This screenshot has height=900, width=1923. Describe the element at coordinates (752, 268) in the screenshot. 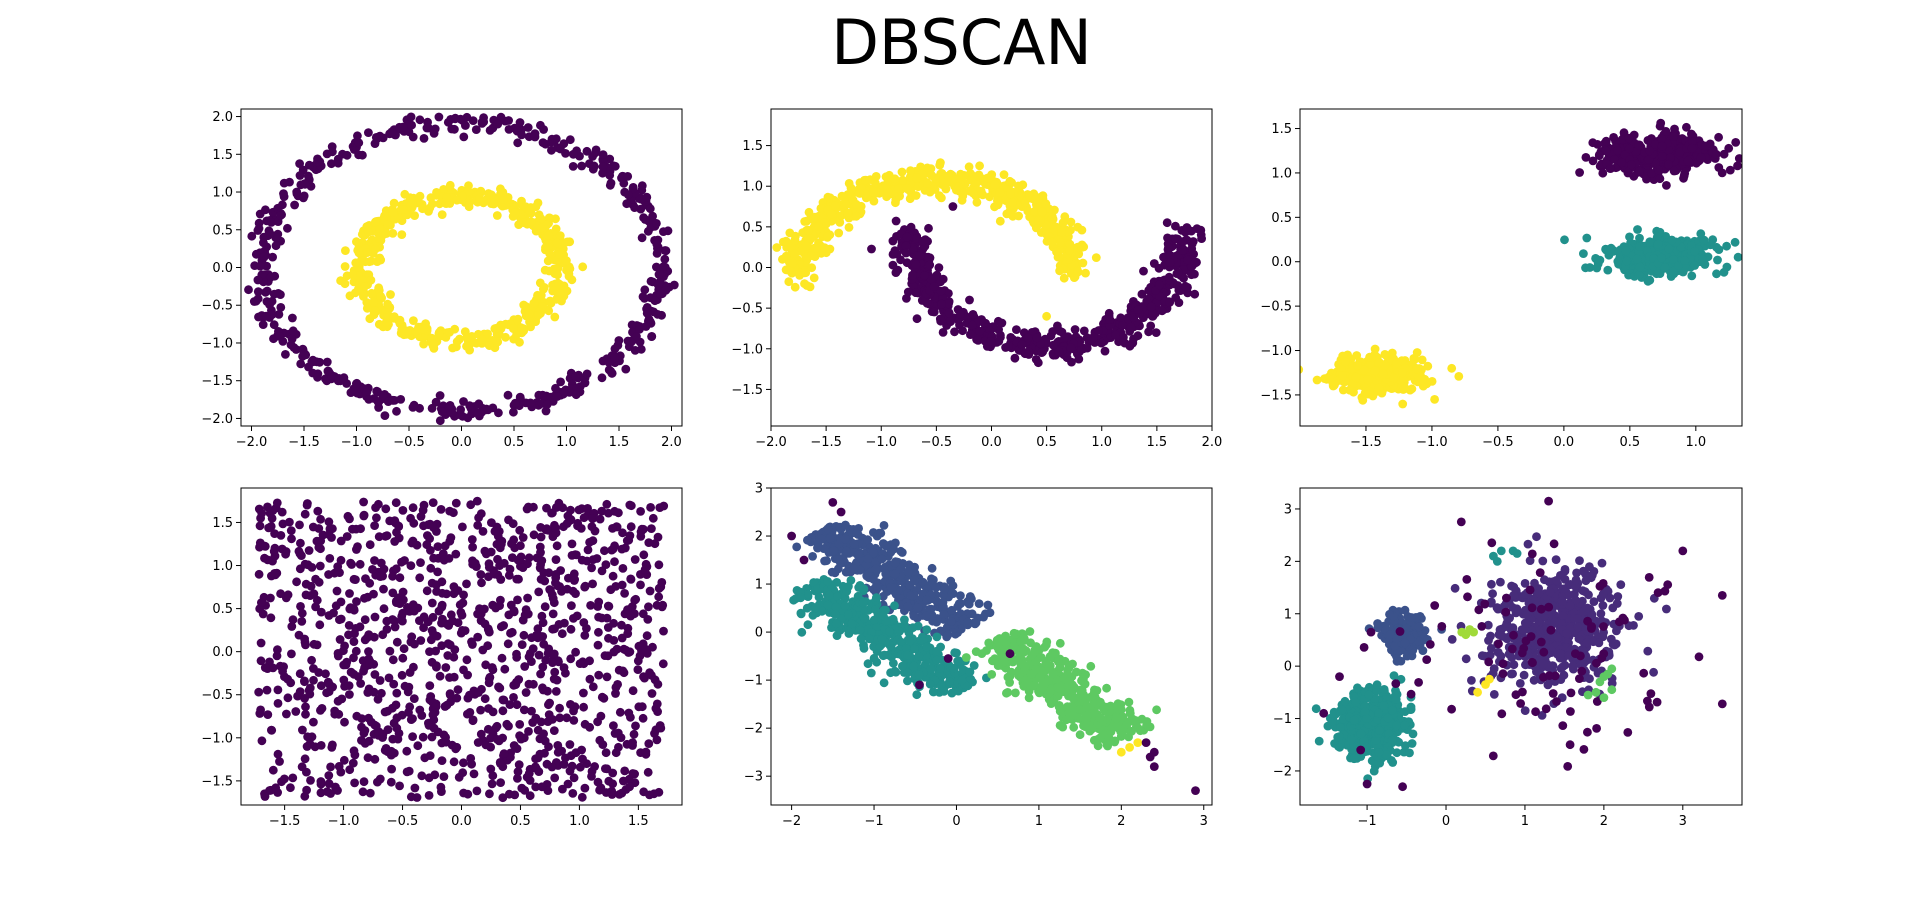

I see `y-tick-label: 0.0` at that location.